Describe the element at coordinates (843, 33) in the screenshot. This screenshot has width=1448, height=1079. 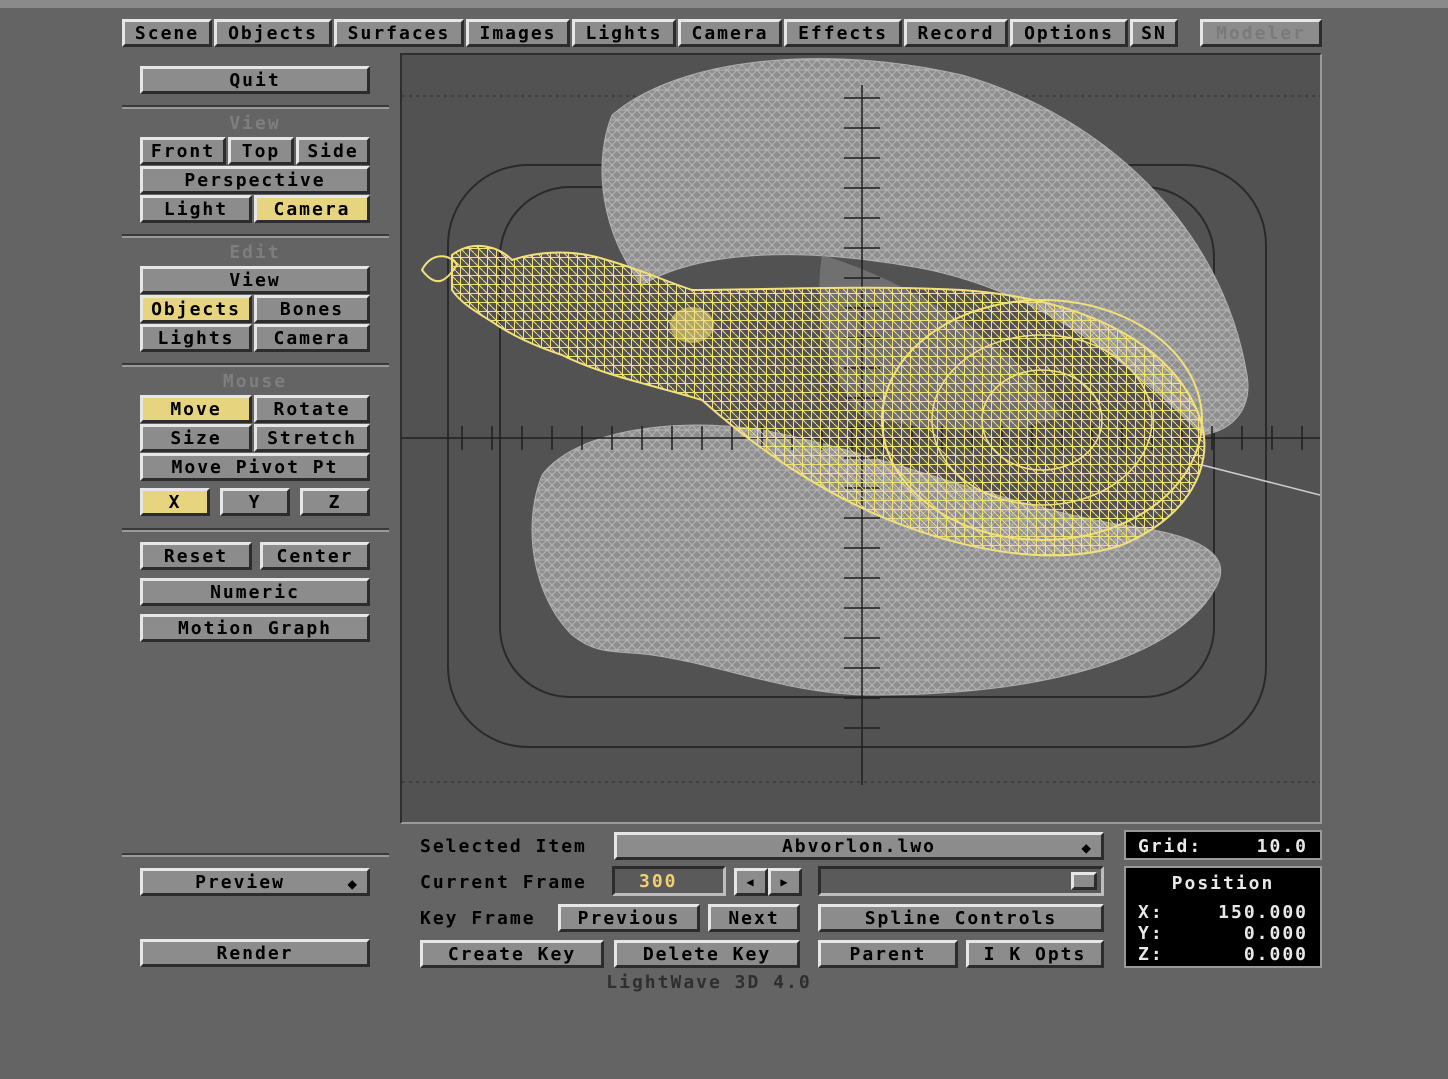
I see `tab-effects: Effects` at that location.